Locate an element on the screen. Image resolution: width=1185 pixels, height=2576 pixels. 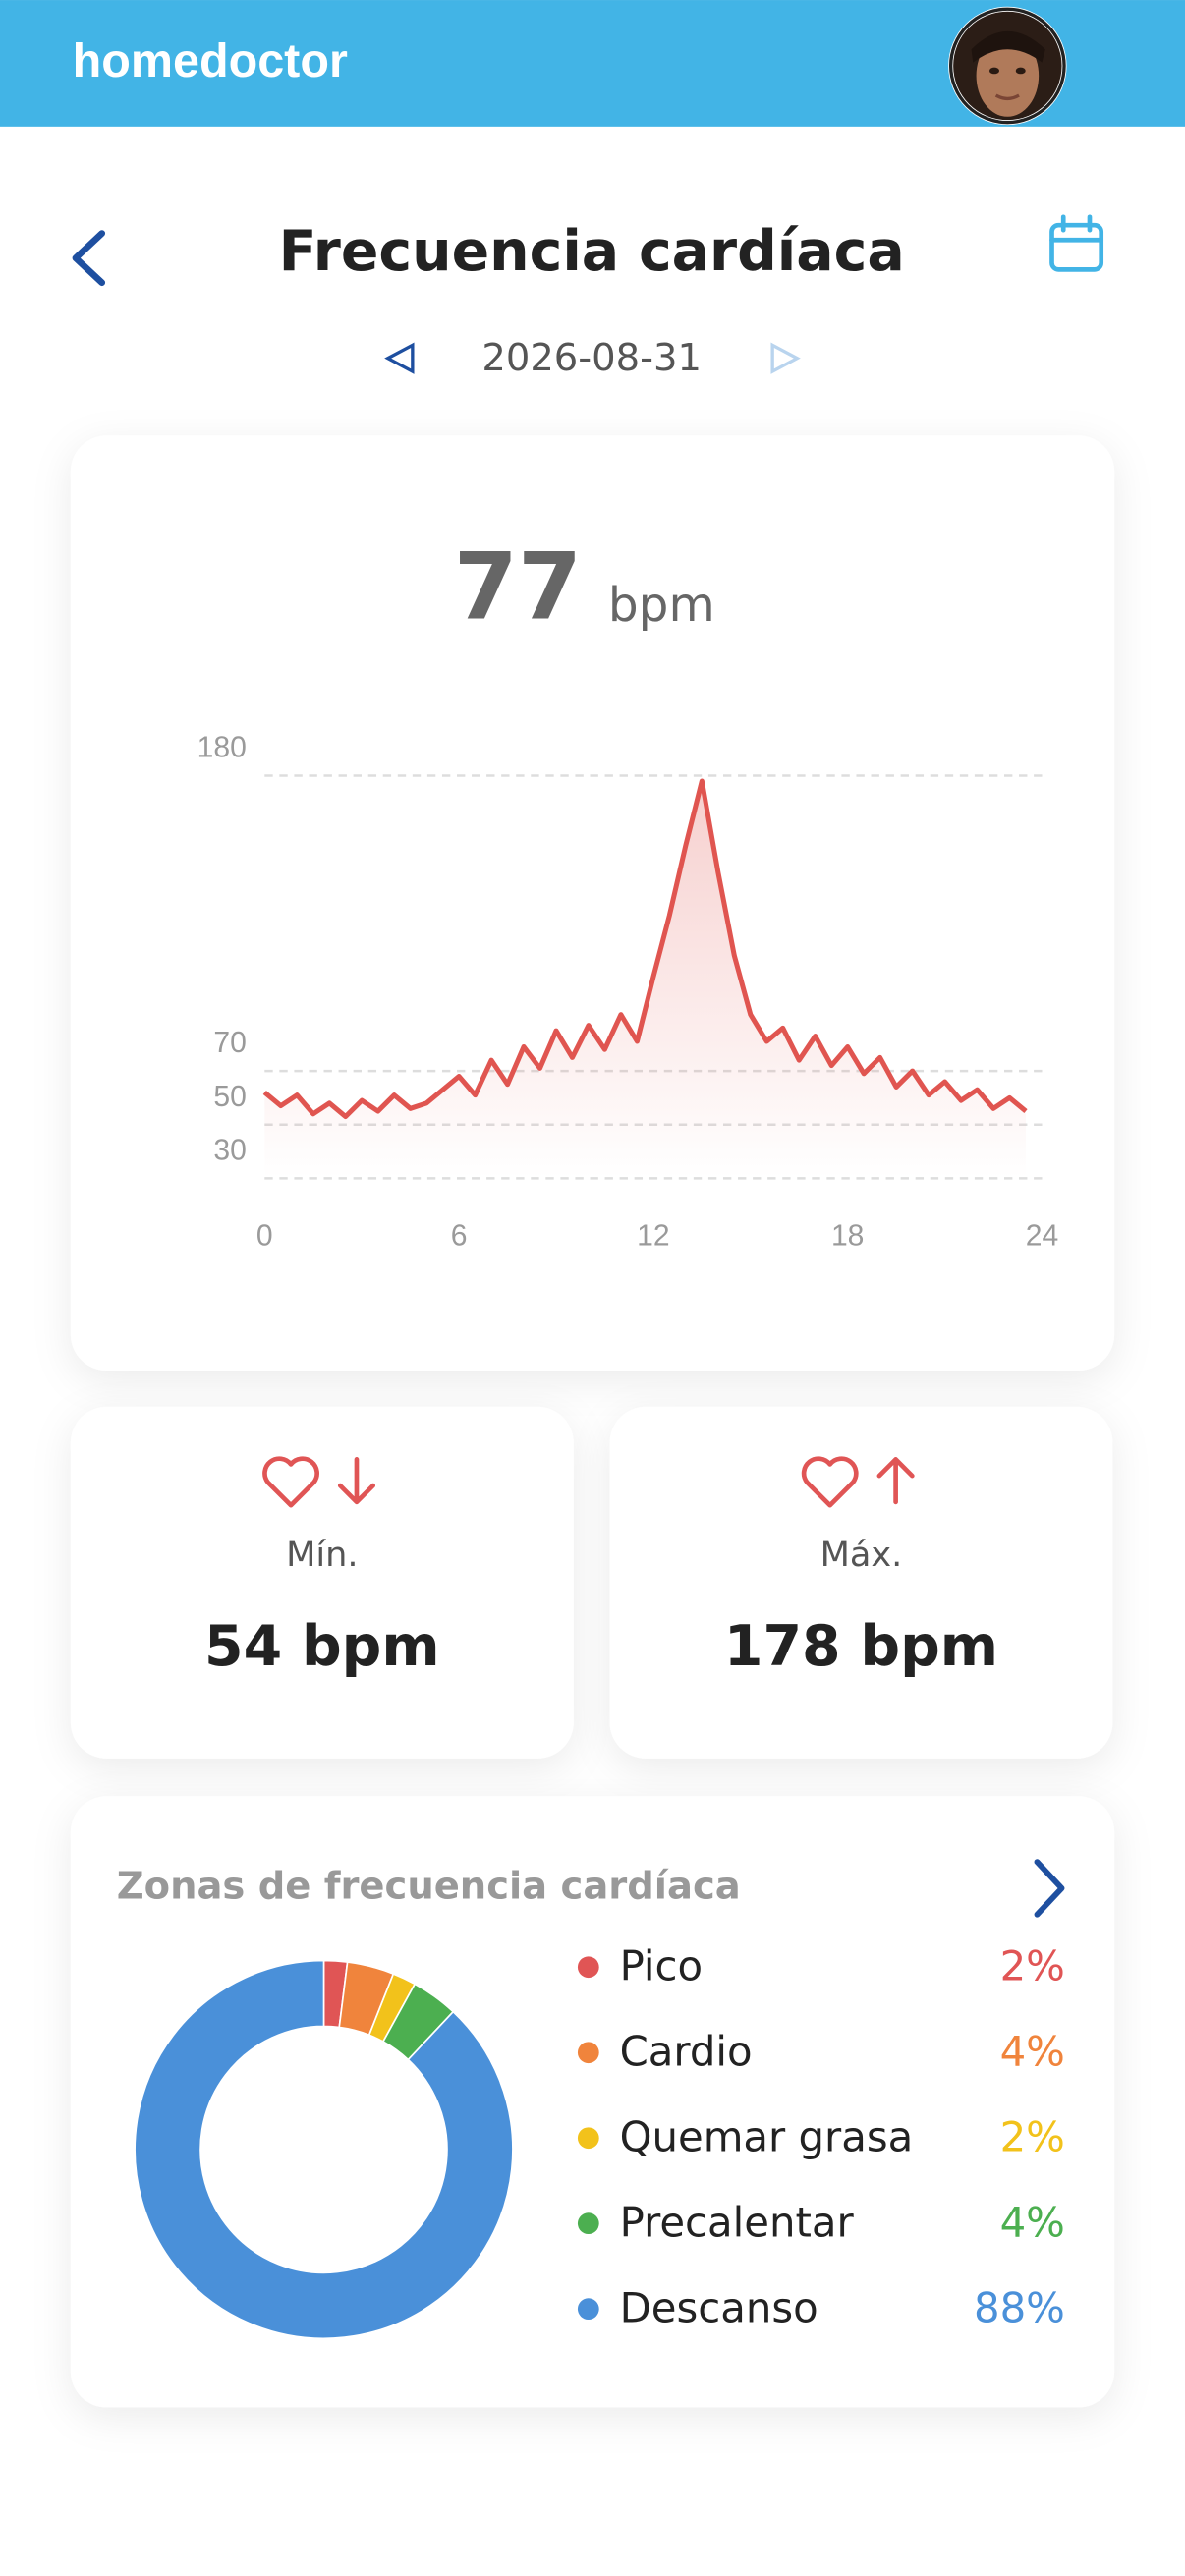
current-unit: bpm is located at coordinates (662, 605).